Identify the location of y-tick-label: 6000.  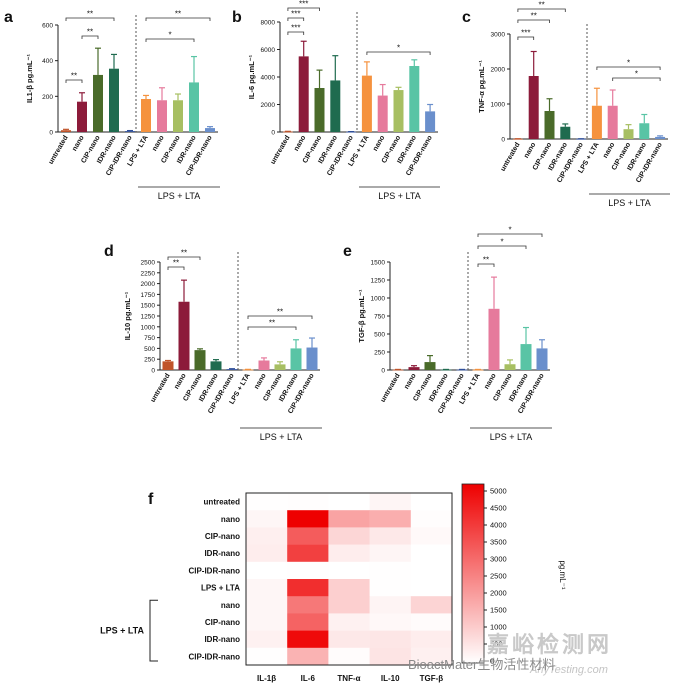
(268, 50).